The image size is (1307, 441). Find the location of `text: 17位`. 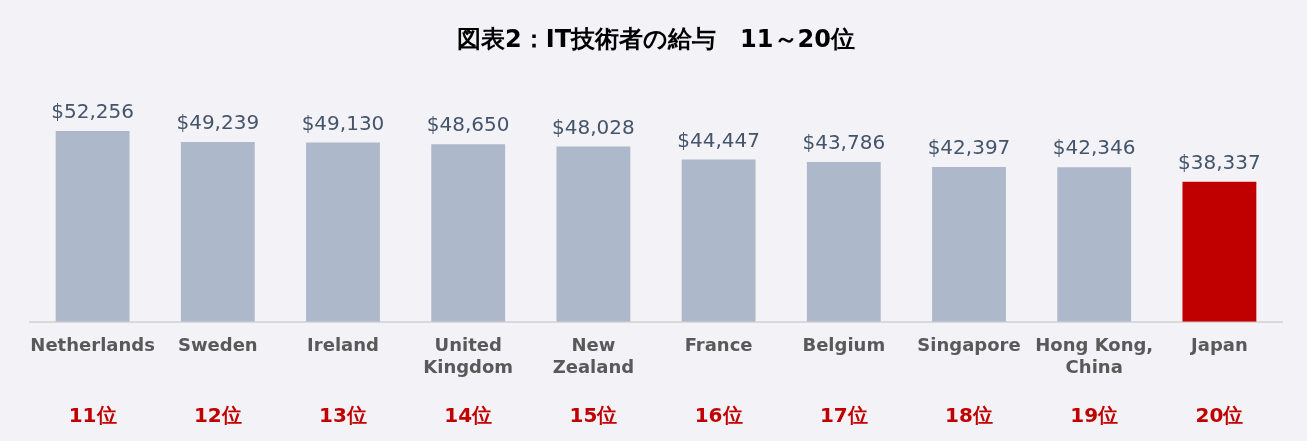

text: 17位 is located at coordinates (843, 415).